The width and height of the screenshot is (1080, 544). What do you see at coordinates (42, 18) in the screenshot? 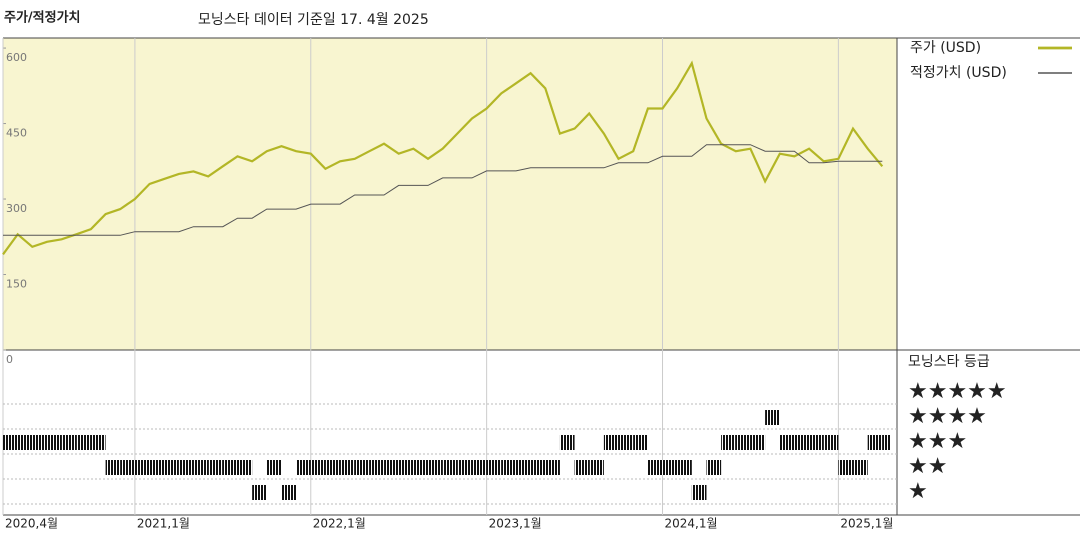
I see `chart-title: 주가/적정가치` at bounding box center [42, 18].